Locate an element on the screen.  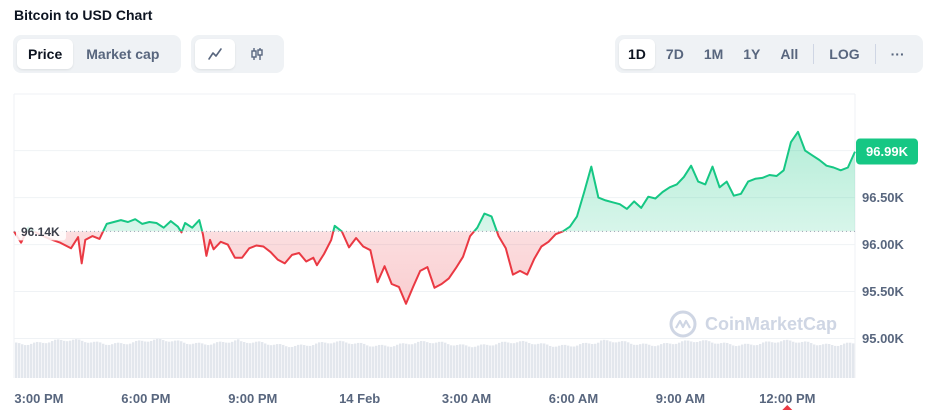
range-1y-tab: 1Y is located at coordinates (752, 54).